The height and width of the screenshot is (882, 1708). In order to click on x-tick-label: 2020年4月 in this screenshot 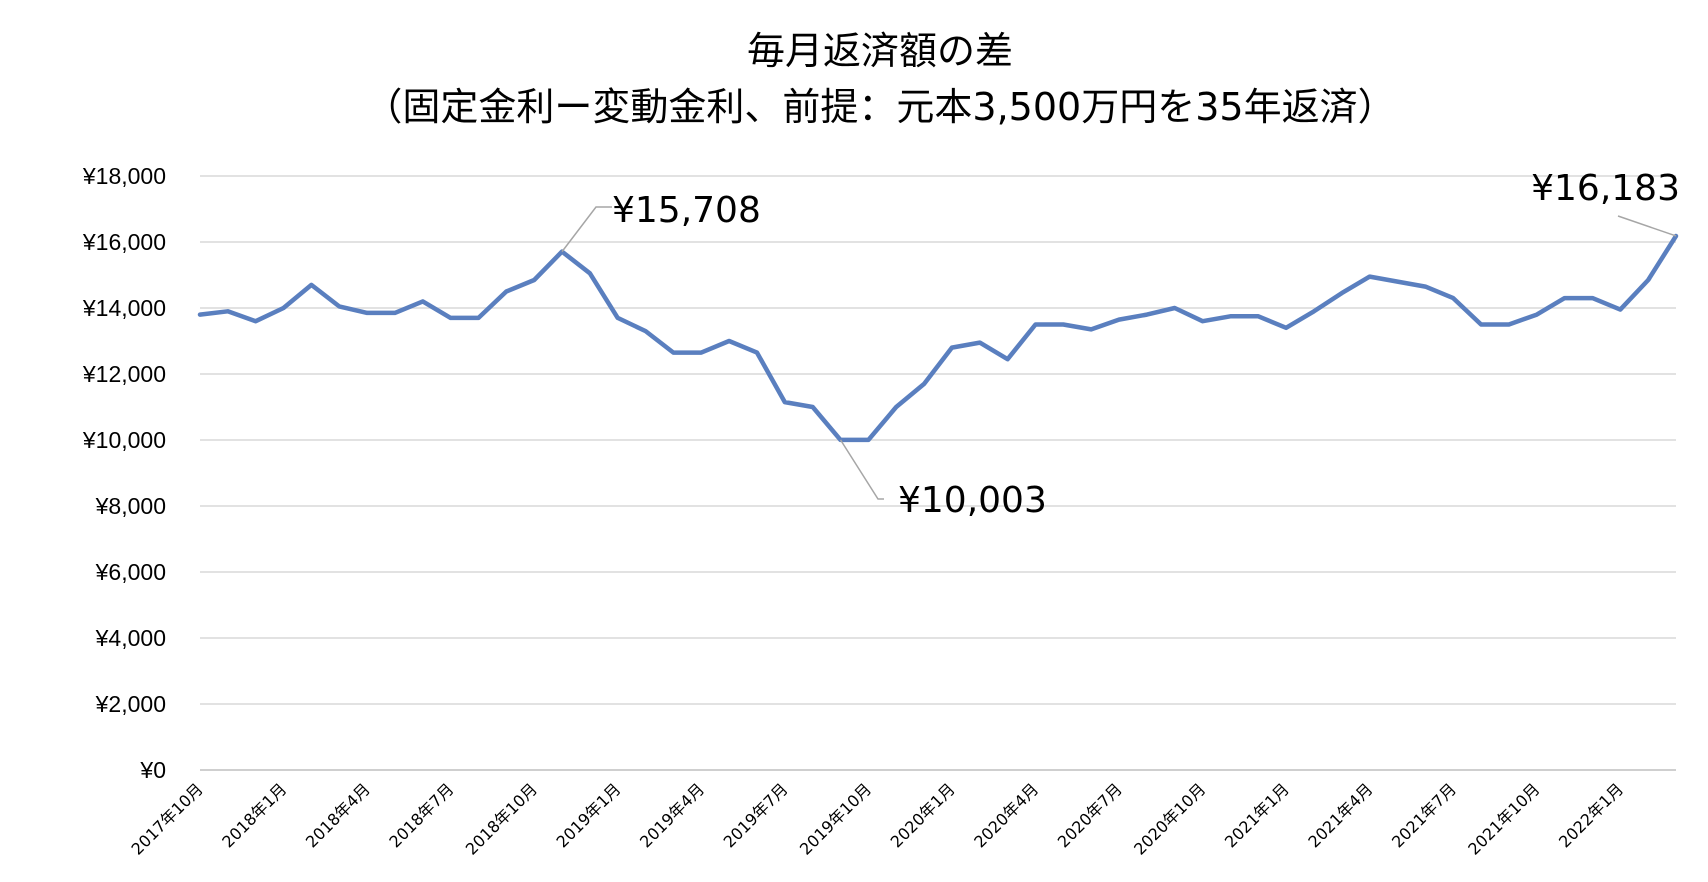, I will do `click(1006, 815)`.